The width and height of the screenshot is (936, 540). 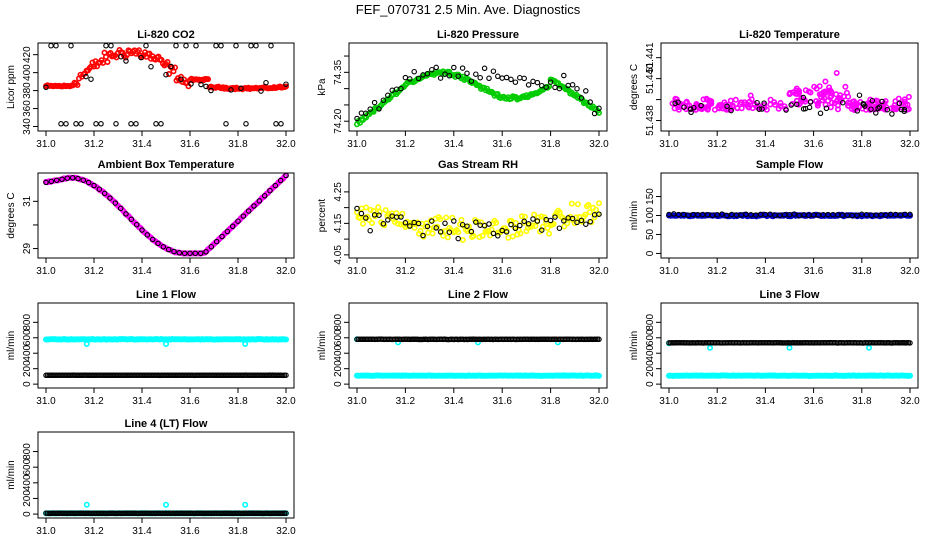 I want to click on plot-frame, so click(x=478, y=345).